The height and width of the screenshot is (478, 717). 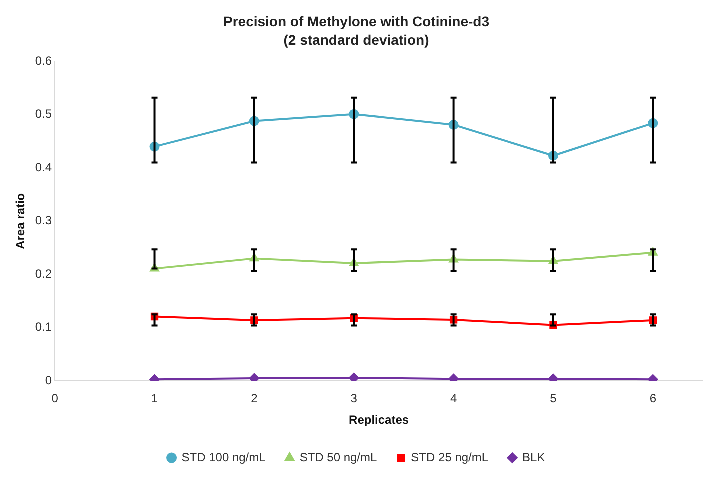 I want to click on legend-label: STD 50 ng/mL, so click(x=339, y=457).